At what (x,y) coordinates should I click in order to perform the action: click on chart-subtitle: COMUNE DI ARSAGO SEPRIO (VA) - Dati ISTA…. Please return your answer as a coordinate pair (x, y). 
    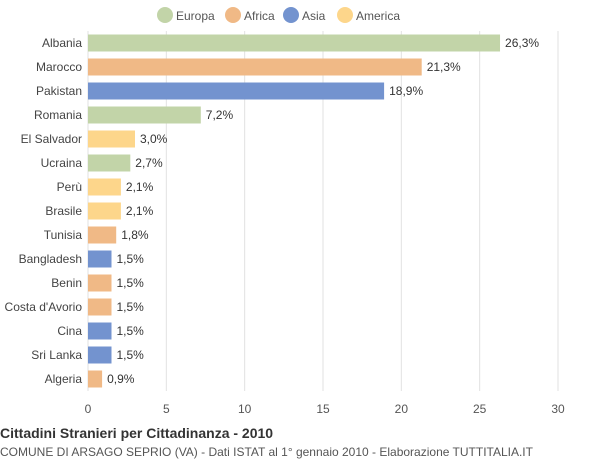
    Looking at the image, I should click on (266, 452).